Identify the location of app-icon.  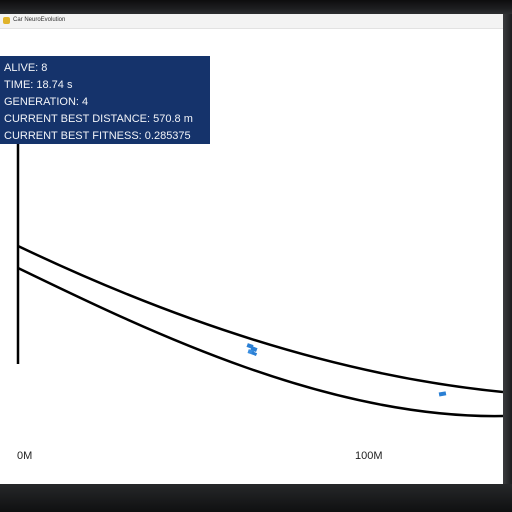
(6, 20).